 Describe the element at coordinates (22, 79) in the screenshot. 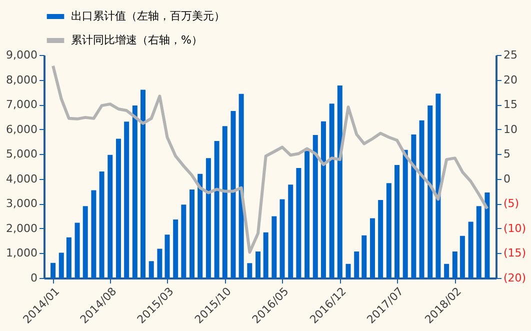

I see `y-tick-label: 8,000` at that location.